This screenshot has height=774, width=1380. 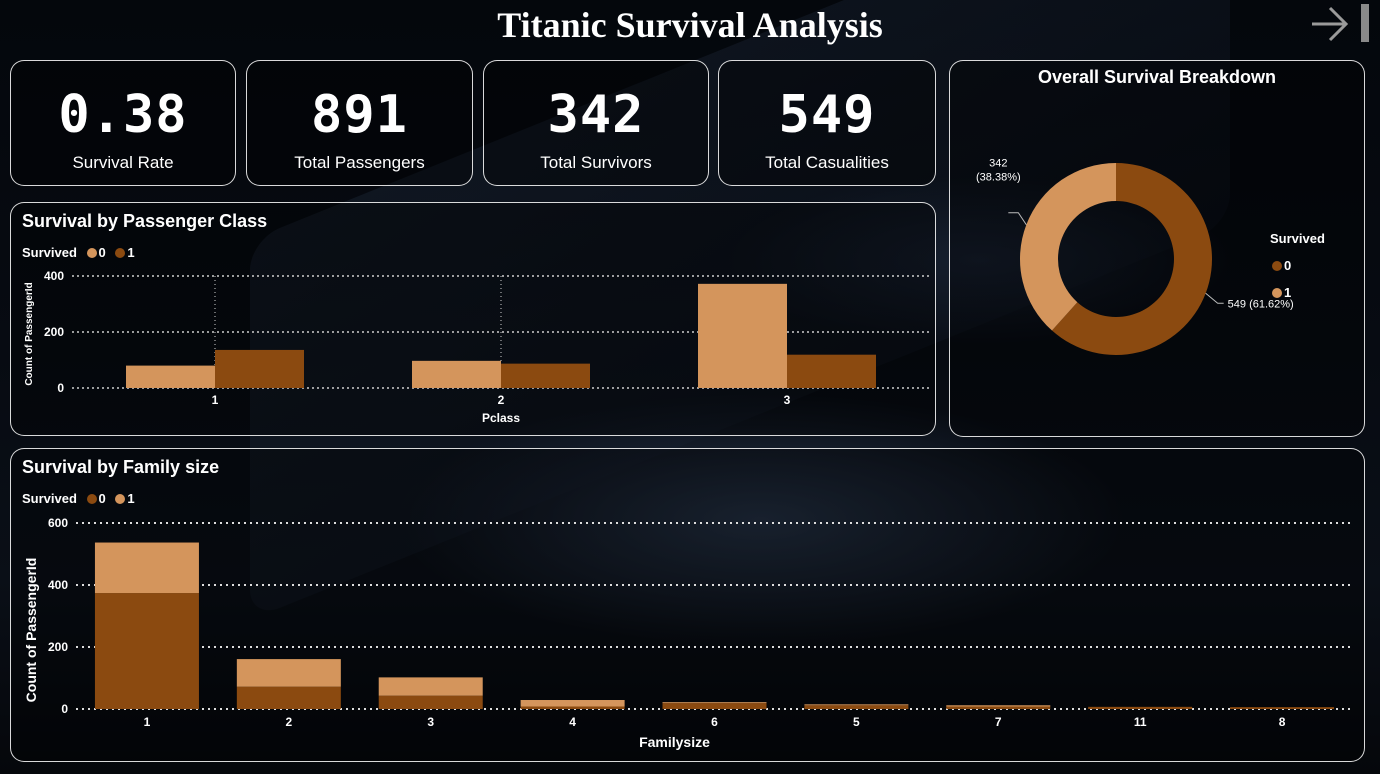 What do you see at coordinates (501, 418) in the screenshot?
I see `x-axis-title: Pclass` at bounding box center [501, 418].